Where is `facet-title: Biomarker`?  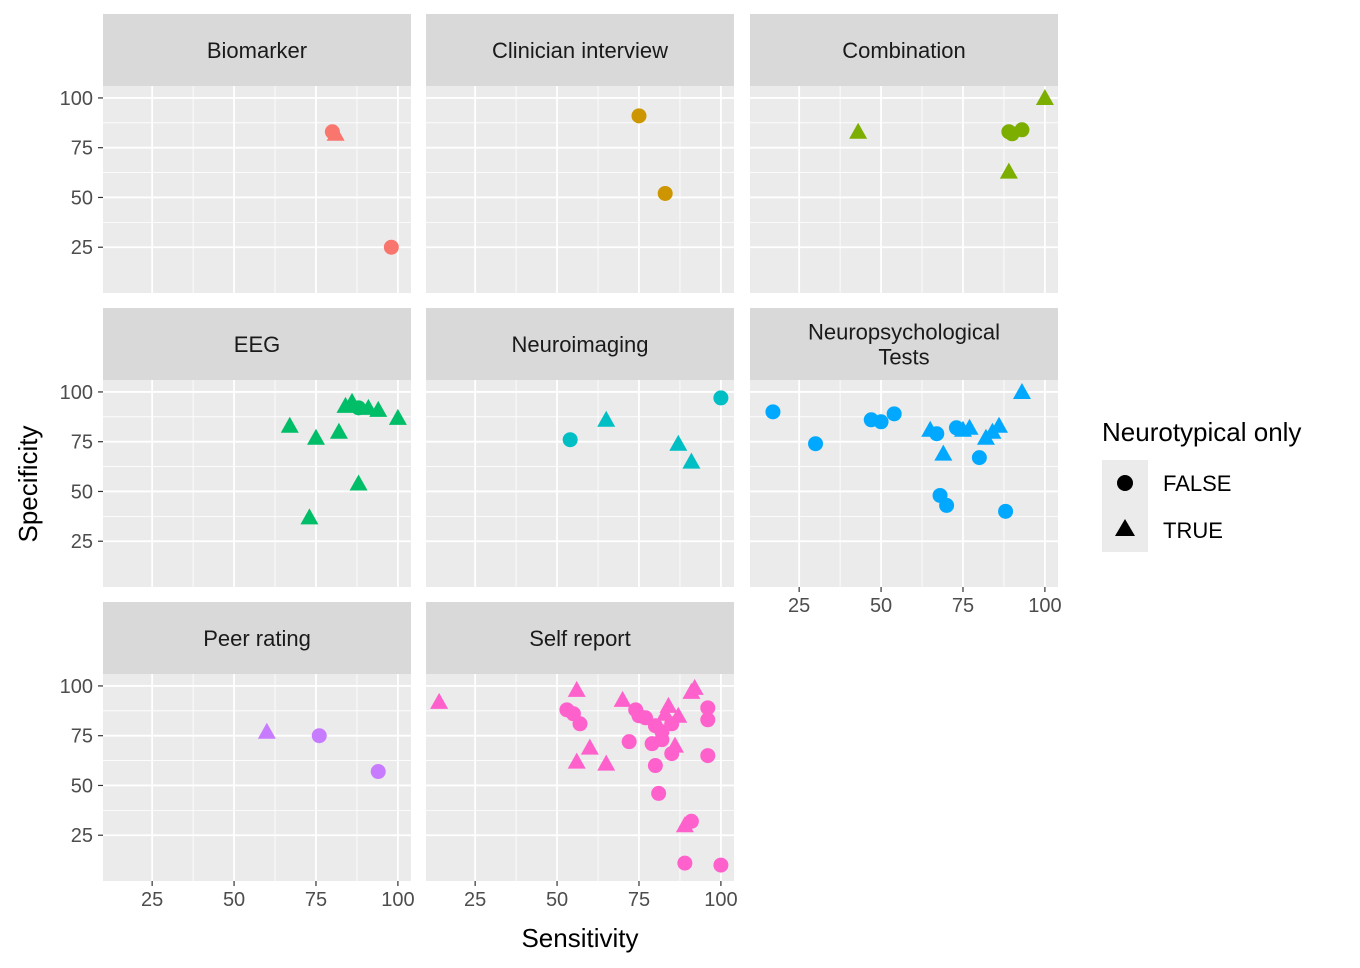 facet-title: Biomarker is located at coordinates (257, 50).